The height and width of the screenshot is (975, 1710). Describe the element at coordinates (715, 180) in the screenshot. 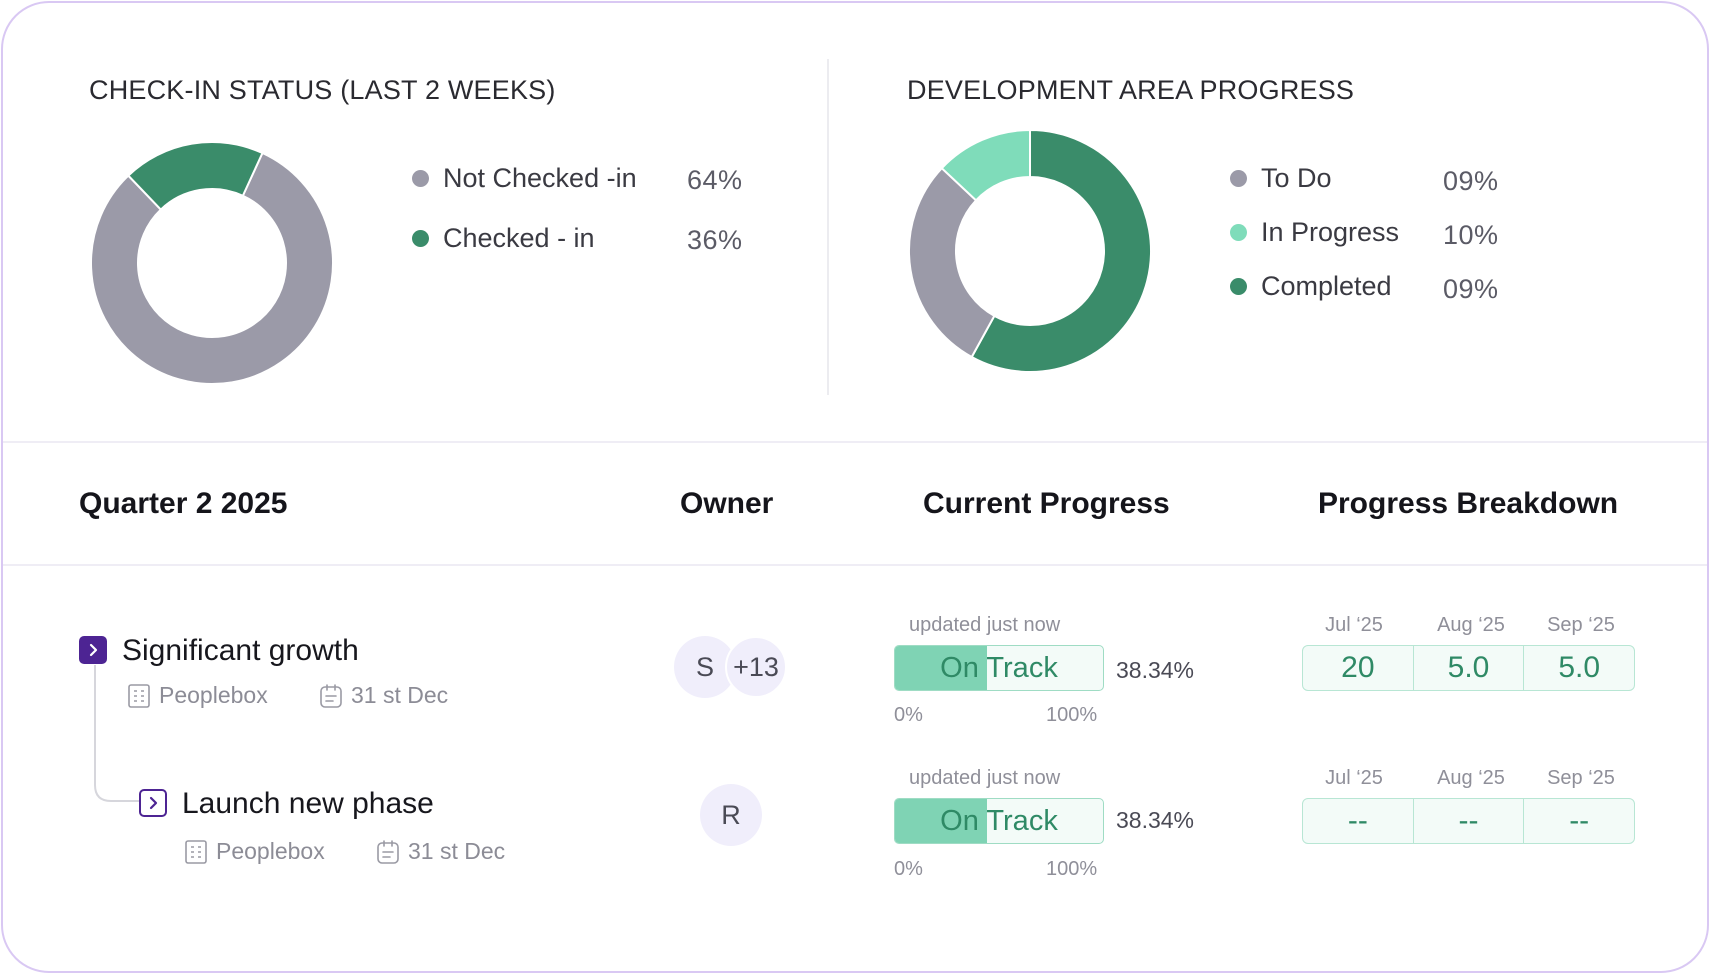

I see `legend-pct-not-checked-in: 64%` at that location.